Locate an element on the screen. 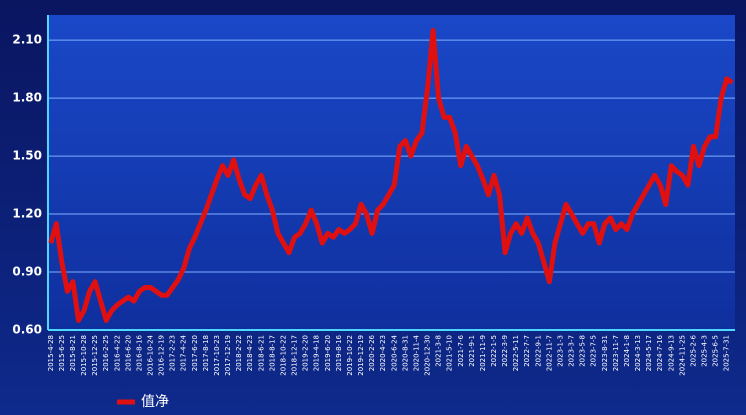 This screenshot has width=746, height=415. x-tick-label: 2024-5-17 is located at coordinates (649, 353).